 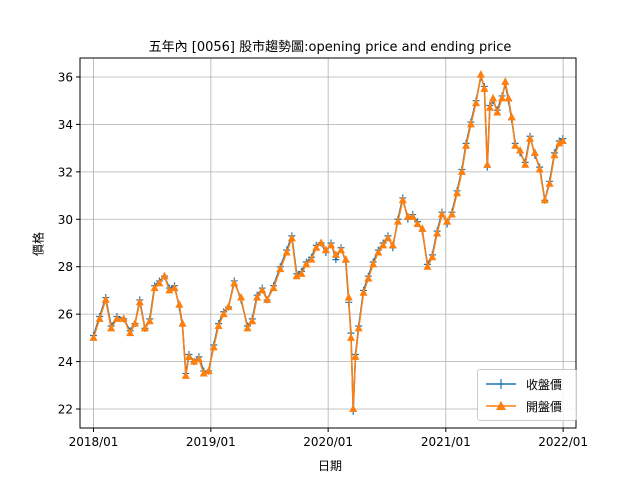 What do you see at coordinates (329, 466) in the screenshot?
I see `x-axis-label: 日期` at bounding box center [329, 466].